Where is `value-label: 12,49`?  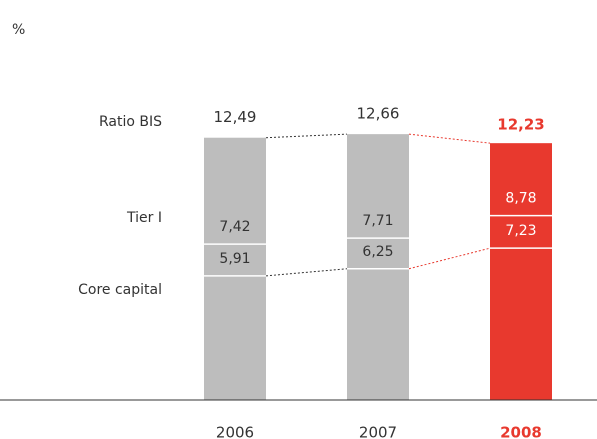
value-label: 12,49 is located at coordinates (235, 117).